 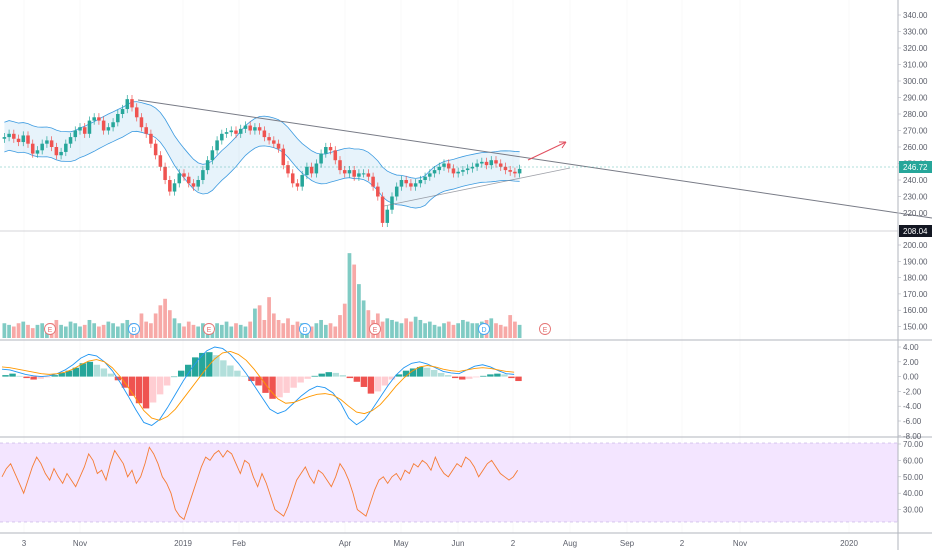 What do you see at coordinates (910, 392) in the screenshot?
I see `macd-axis: 4.00 2.00 0.00 -2.00 -4.00 -6.00 -8.00` at bounding box center [910, 392].